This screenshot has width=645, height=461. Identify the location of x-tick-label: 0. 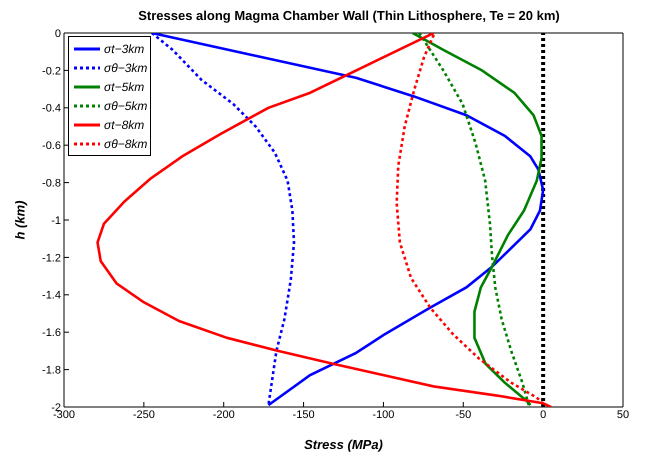
(543, 414).